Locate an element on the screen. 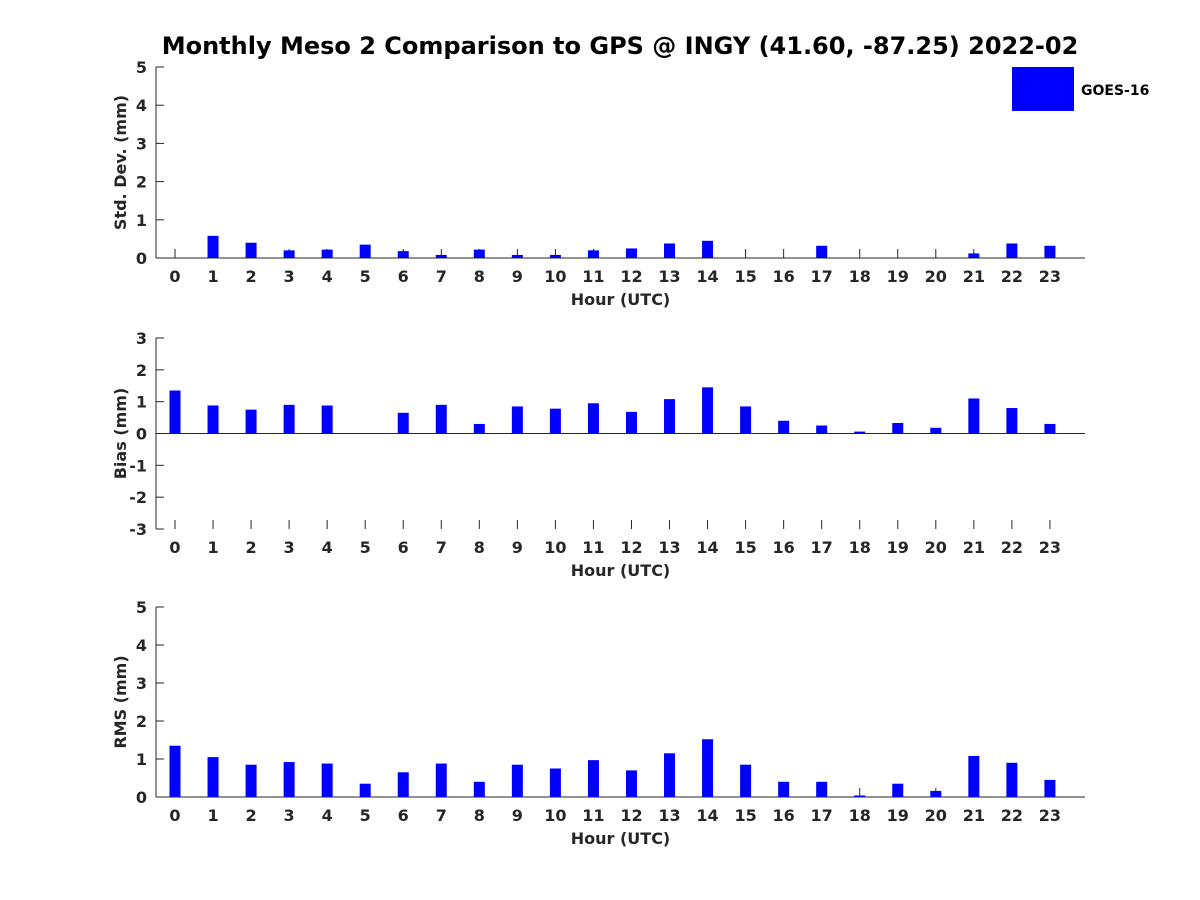 The image size is (1200, 900). rms-x-tick-label: 16 is located at coordinates (784, 815).